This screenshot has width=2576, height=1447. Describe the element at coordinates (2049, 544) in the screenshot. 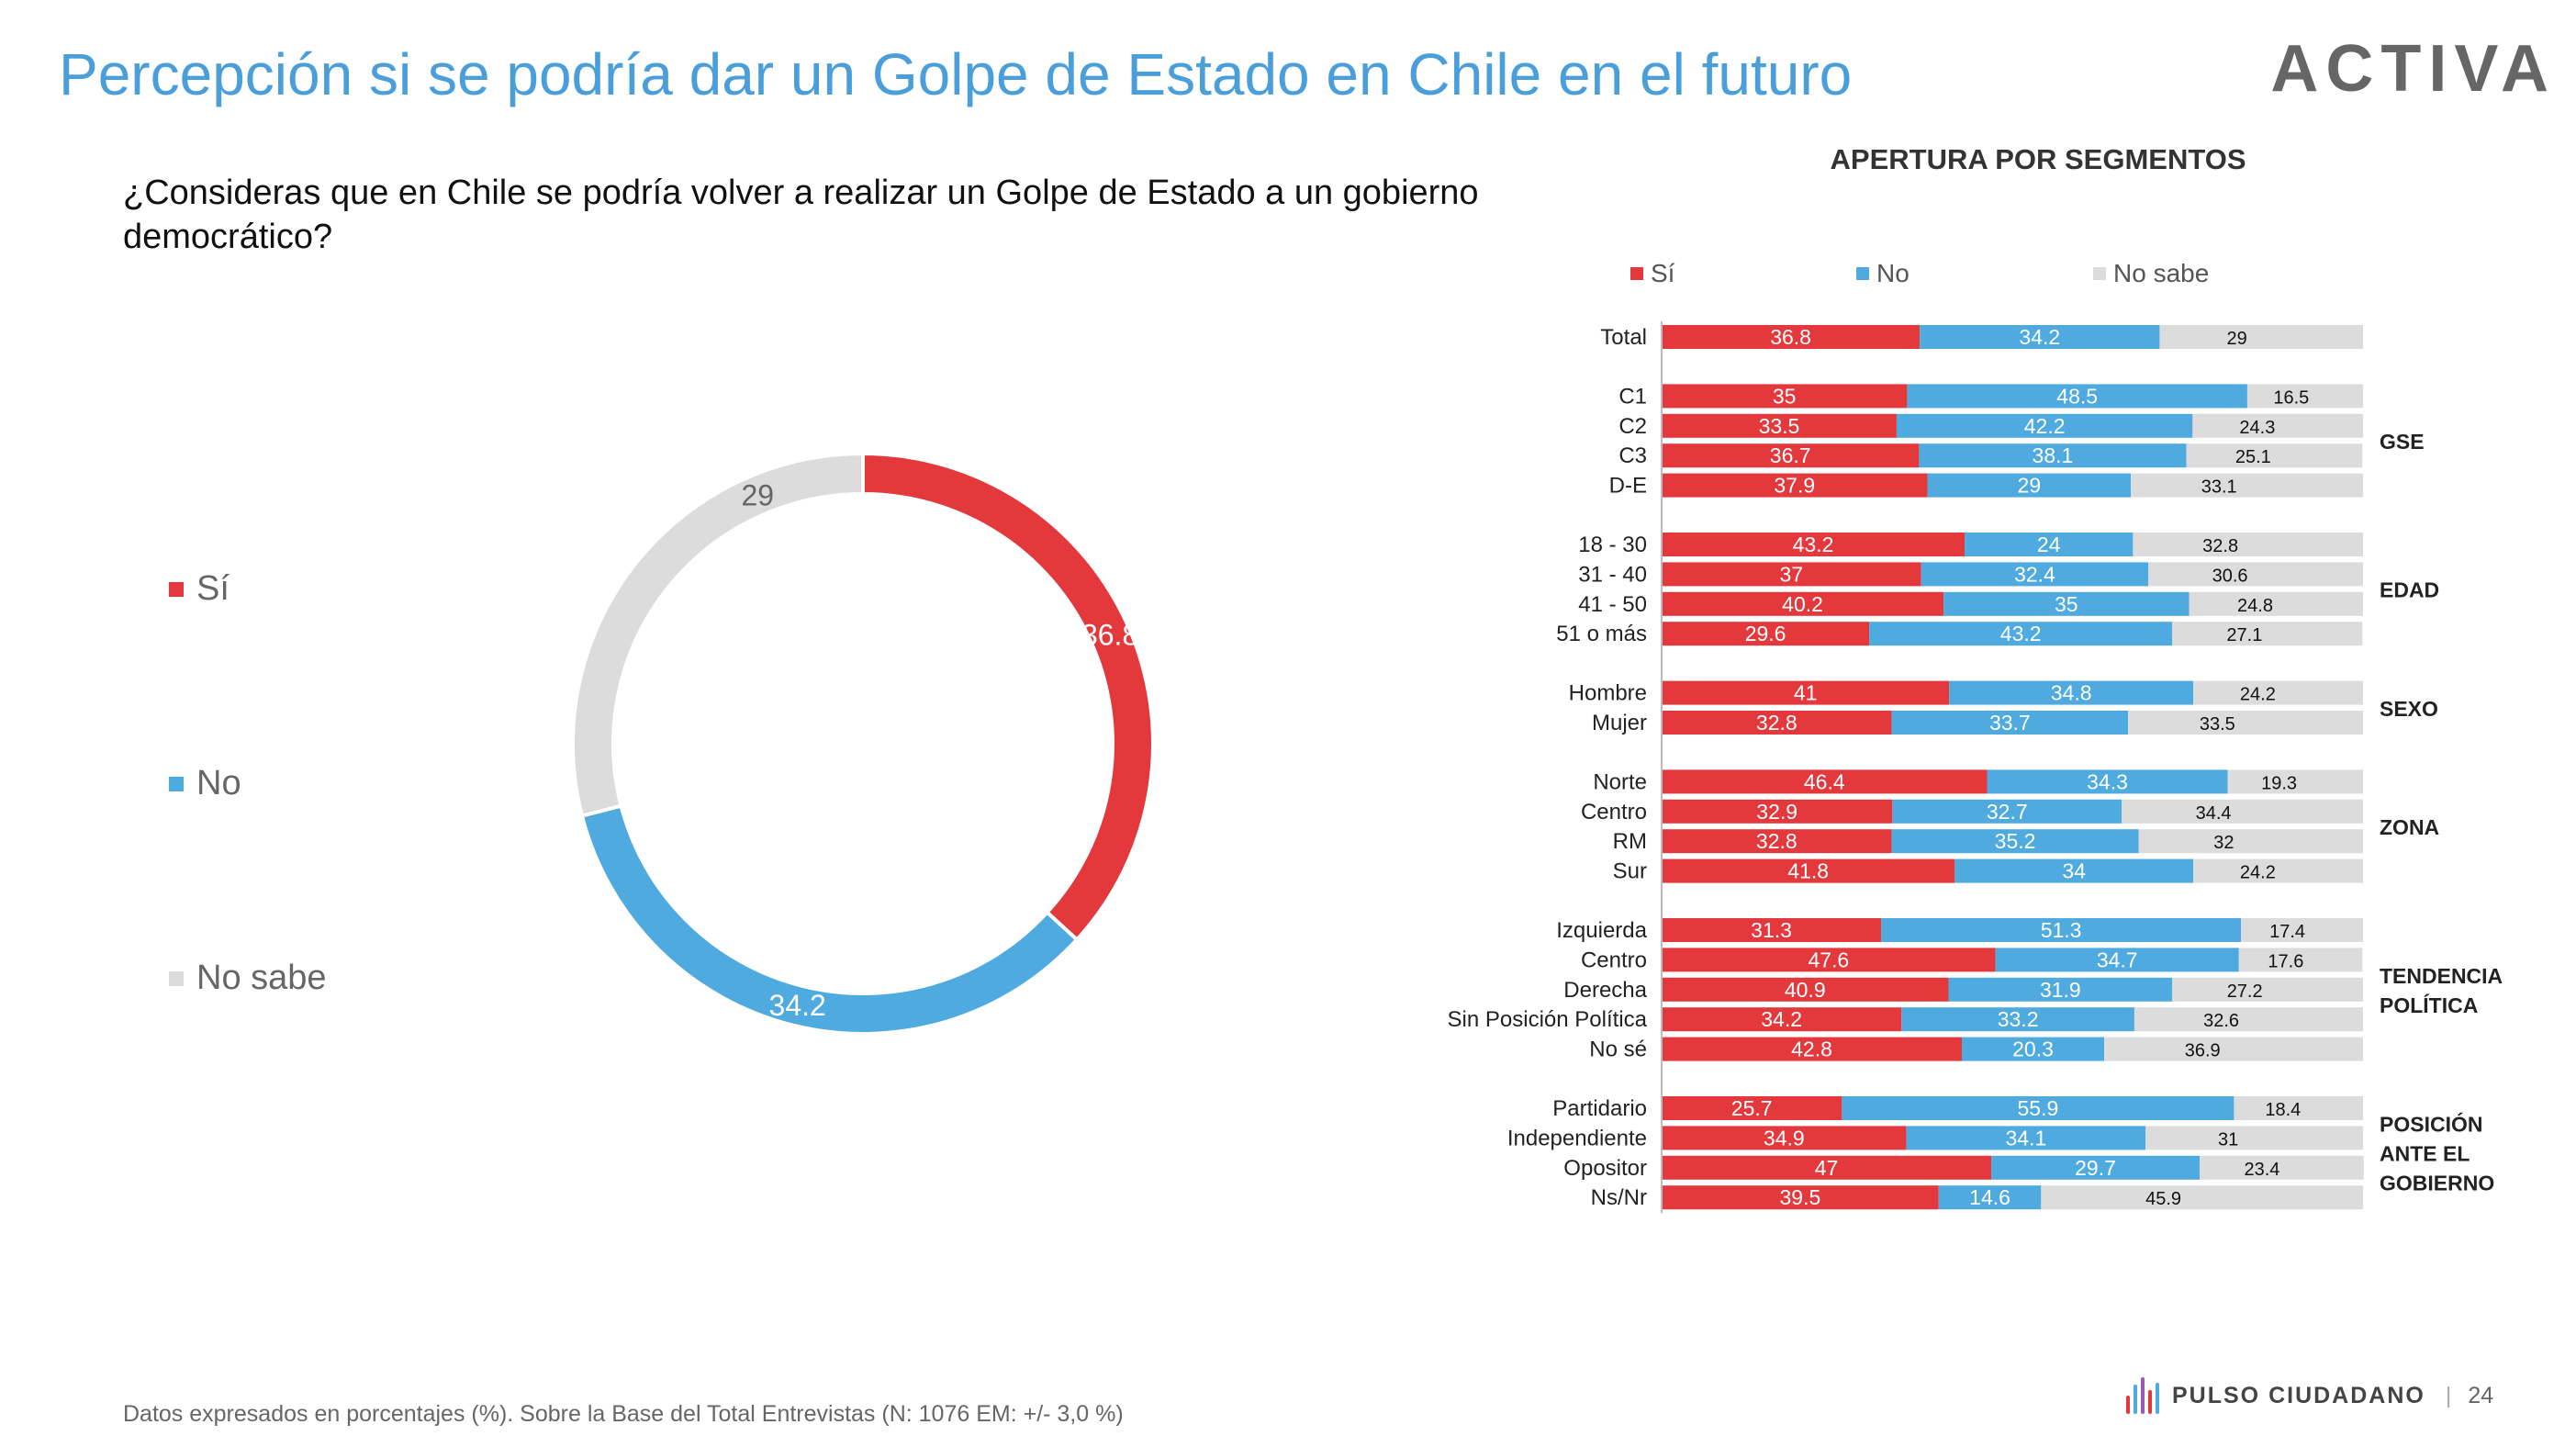

I see `bar-value-label: 24` at that location.